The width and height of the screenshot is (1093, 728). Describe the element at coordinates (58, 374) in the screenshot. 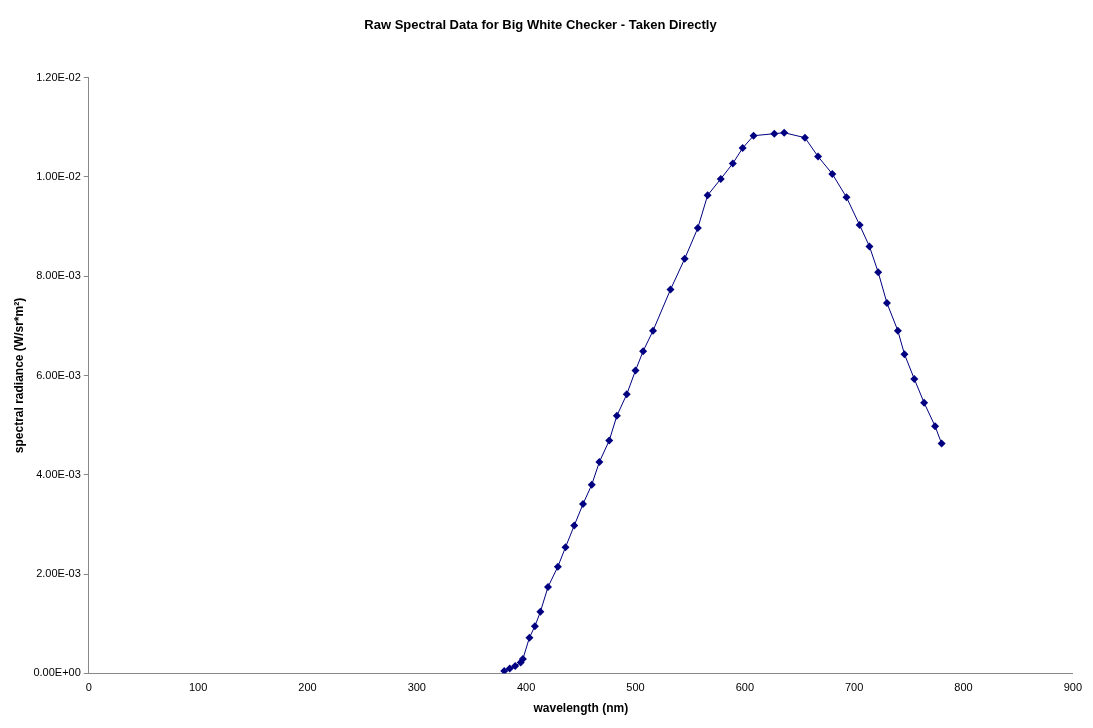

I see `y-tick-label: 6.00E-03` at that location.